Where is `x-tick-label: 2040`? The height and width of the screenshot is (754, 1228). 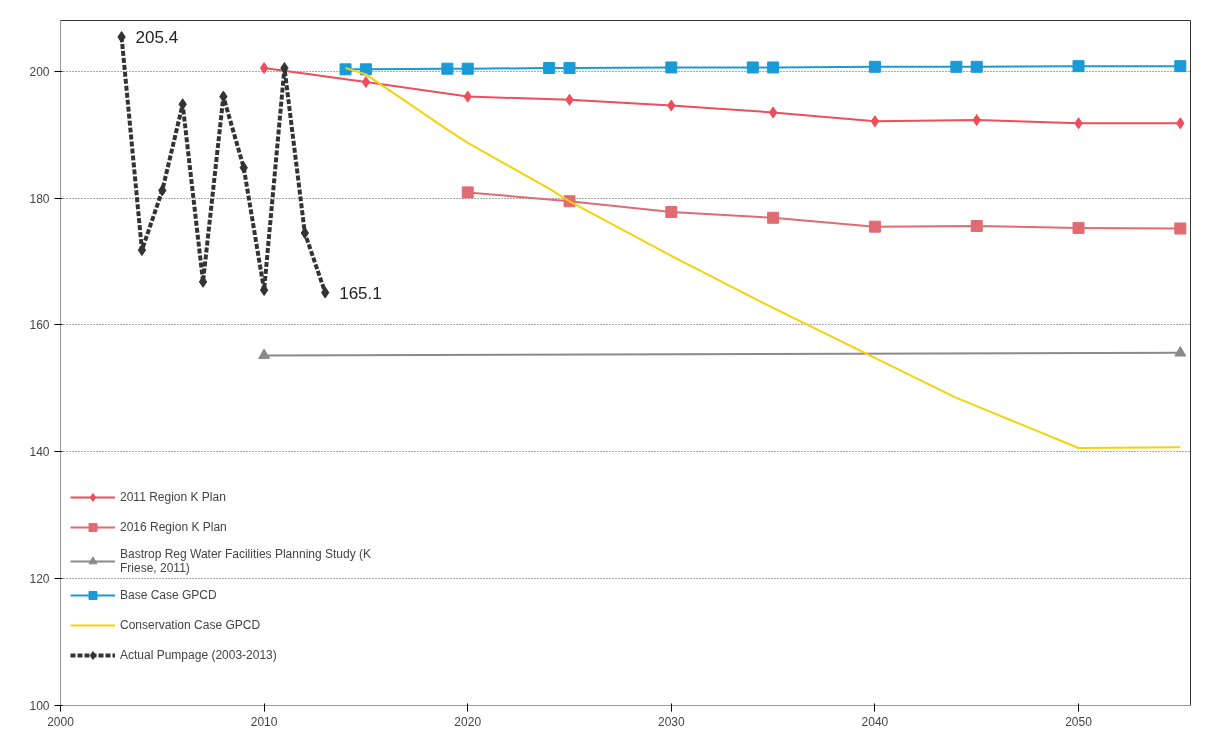
x-tick-label: 2040 is located at coordinates (875, 721).